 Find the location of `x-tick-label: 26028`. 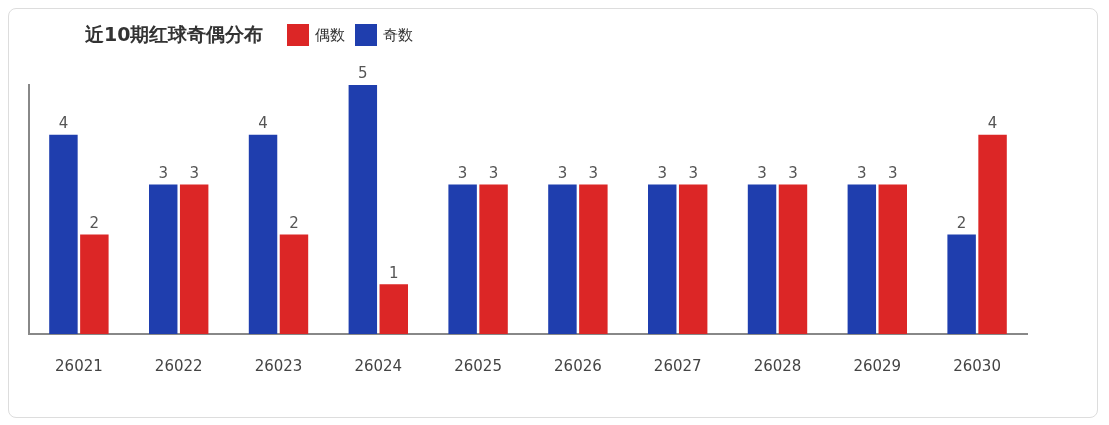

x-tick-label: 26028 is located at coordinates (777, 365).